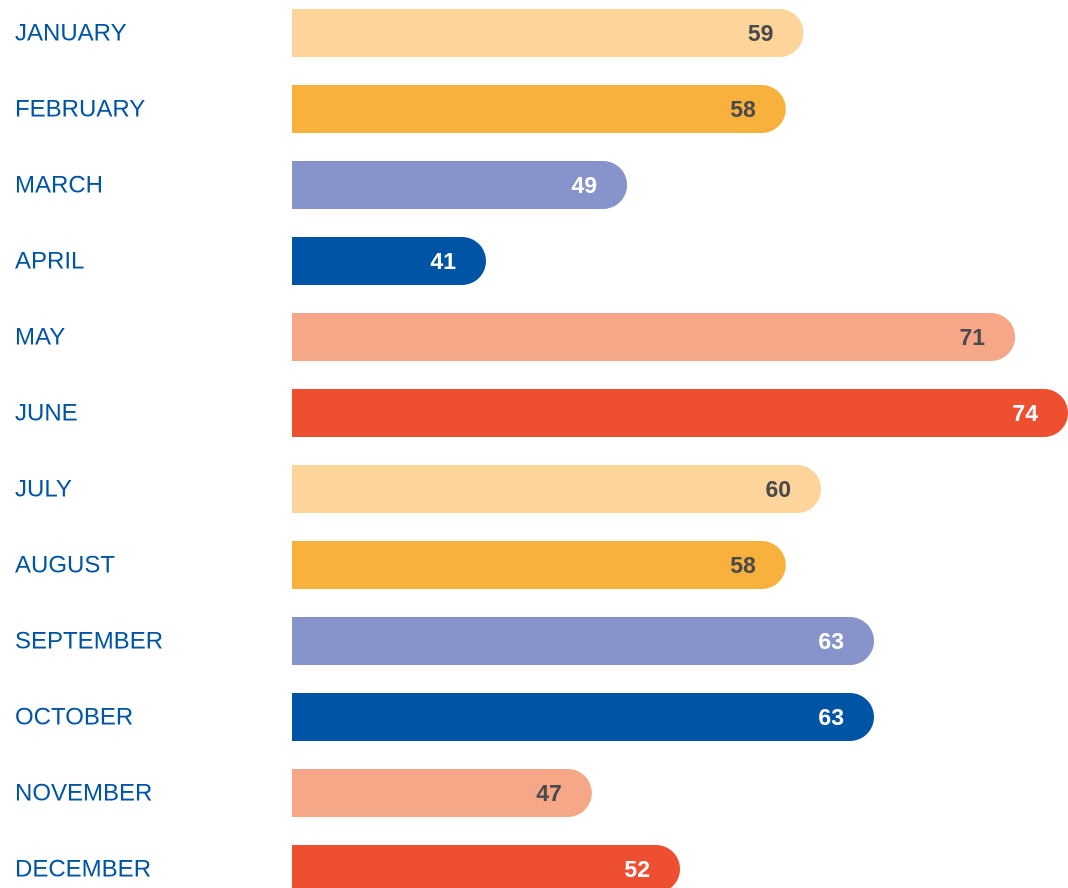 The image size is (1068, 888). What do you see at coordinates (584, 185) in the screenshot?
I see `value-label: 49` at bounding box center [584, 185].